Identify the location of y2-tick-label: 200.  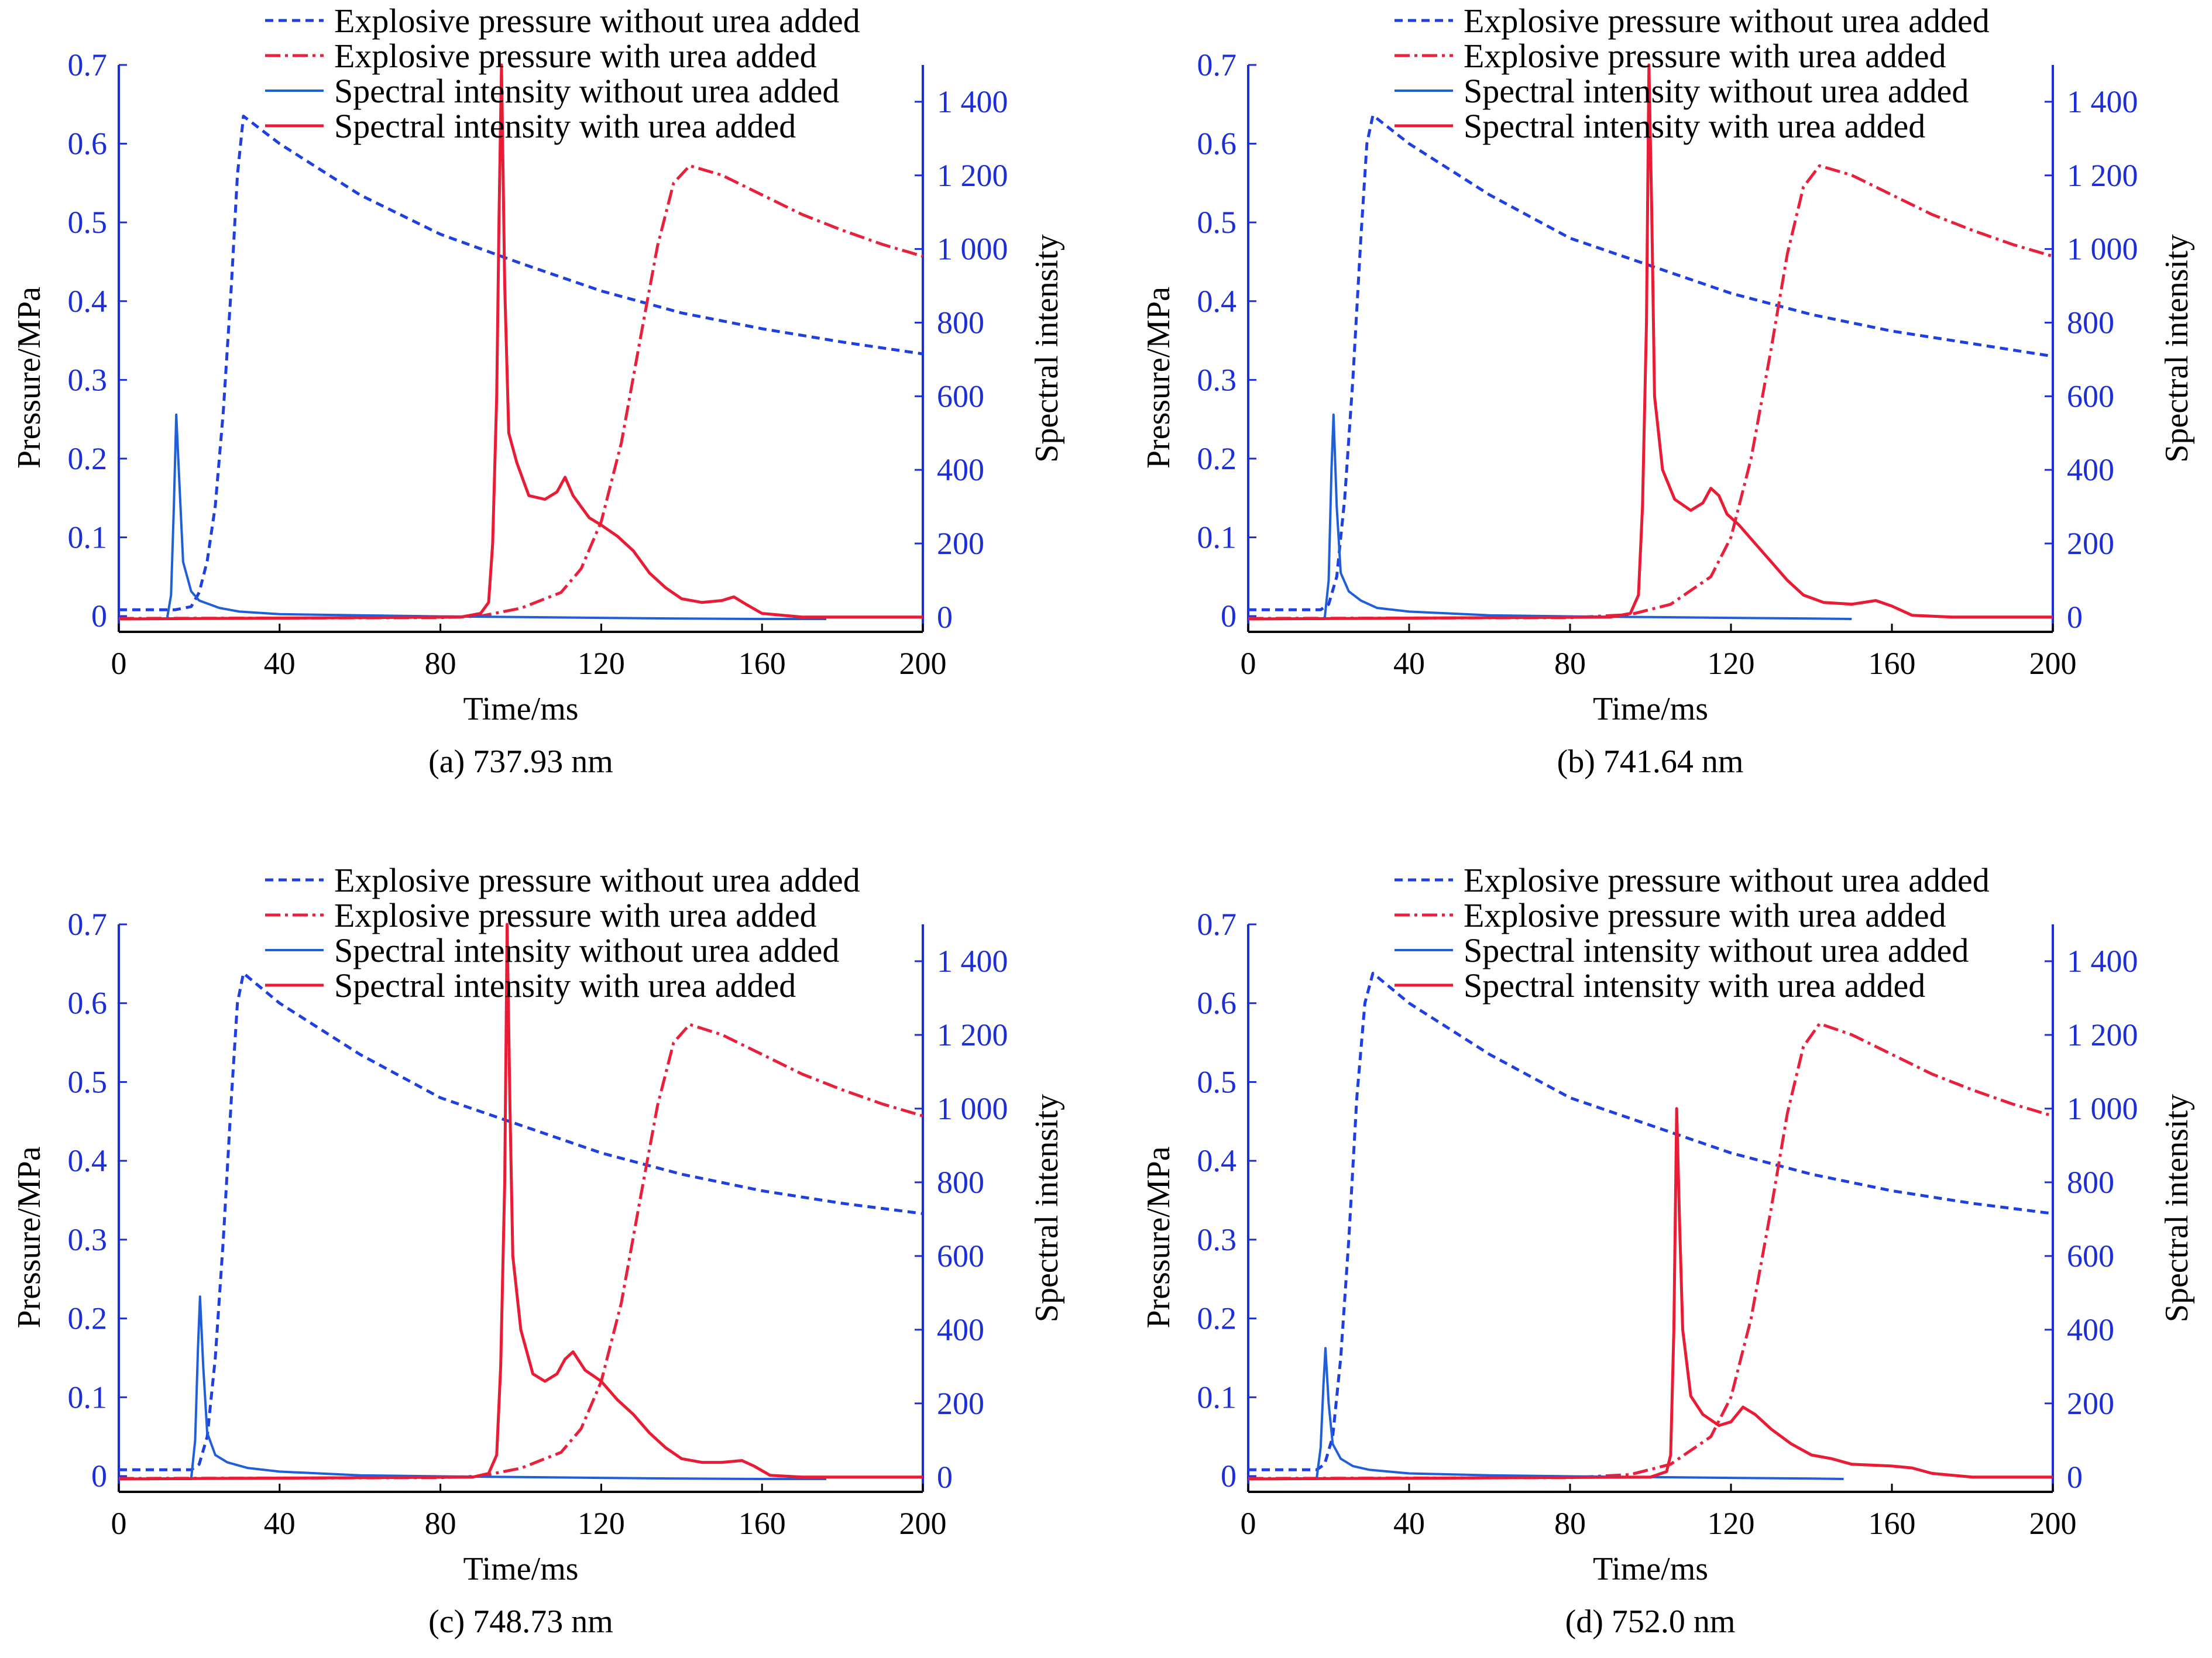
(2090, 543).